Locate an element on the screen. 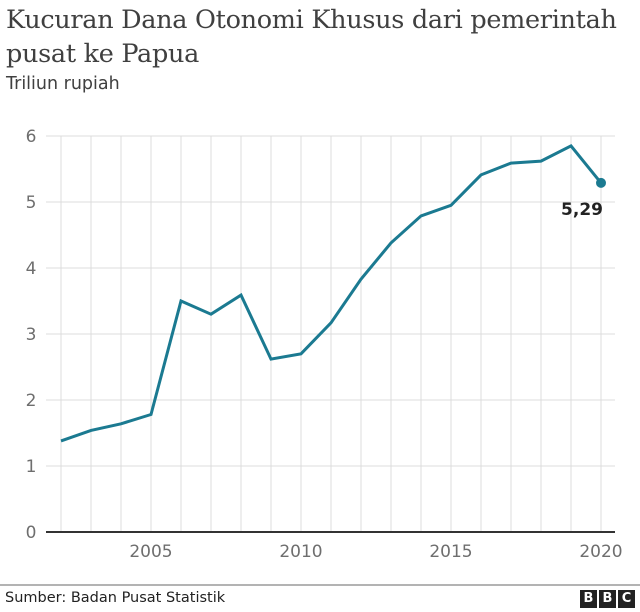 The image size is (640, 612). y-tick-label: 5 is located at coordinates (31, 203).